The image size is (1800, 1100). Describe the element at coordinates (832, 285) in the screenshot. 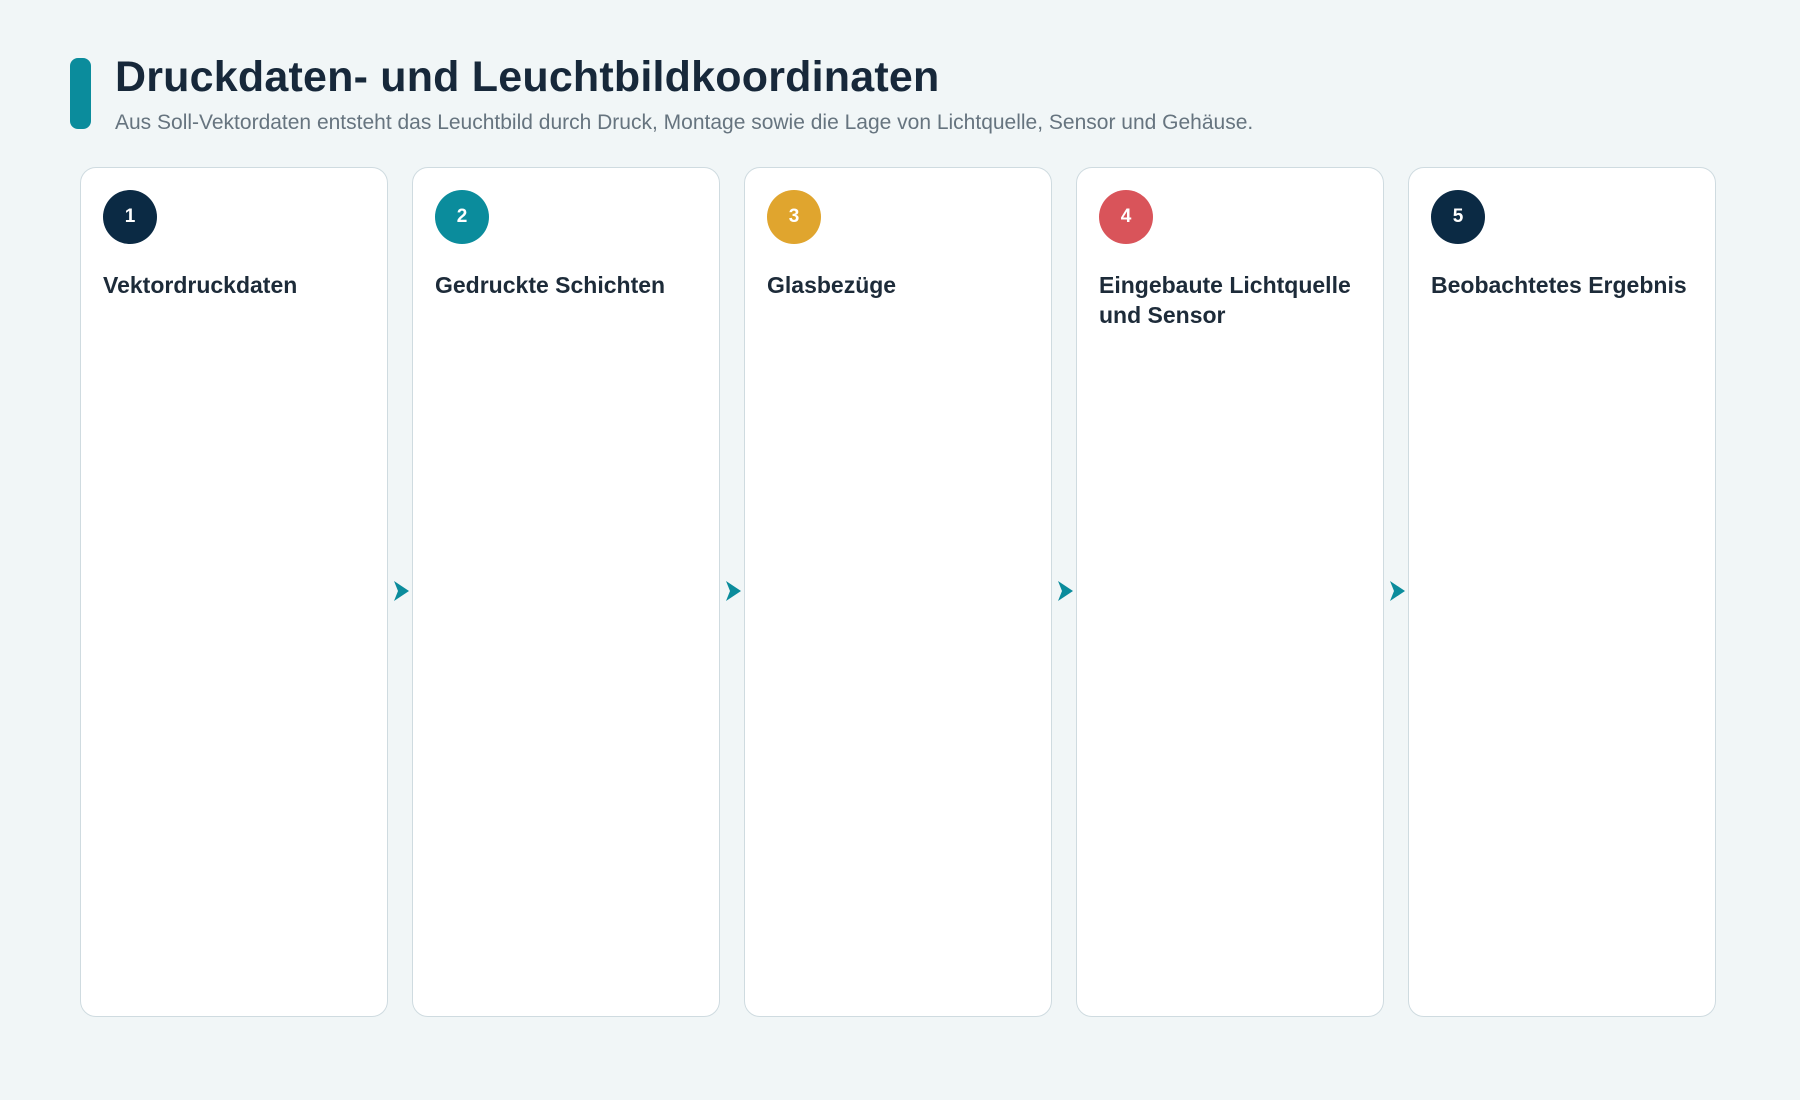

I see `step-title: Glasbezüge` at that location.